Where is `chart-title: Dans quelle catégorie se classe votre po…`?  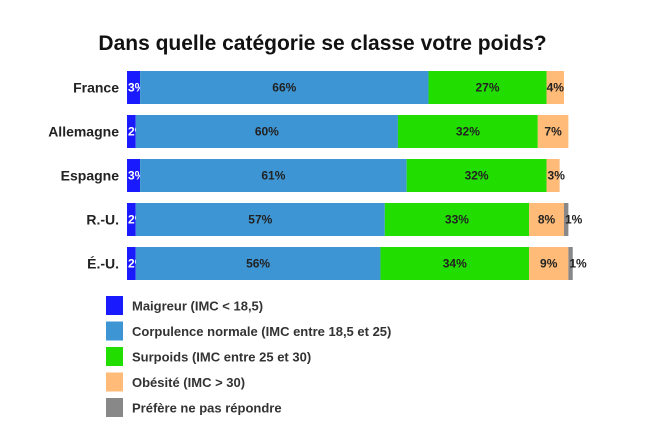 chart-title: Dans quelle catégorie se classe votre po… is located at coordinates (322, 43).